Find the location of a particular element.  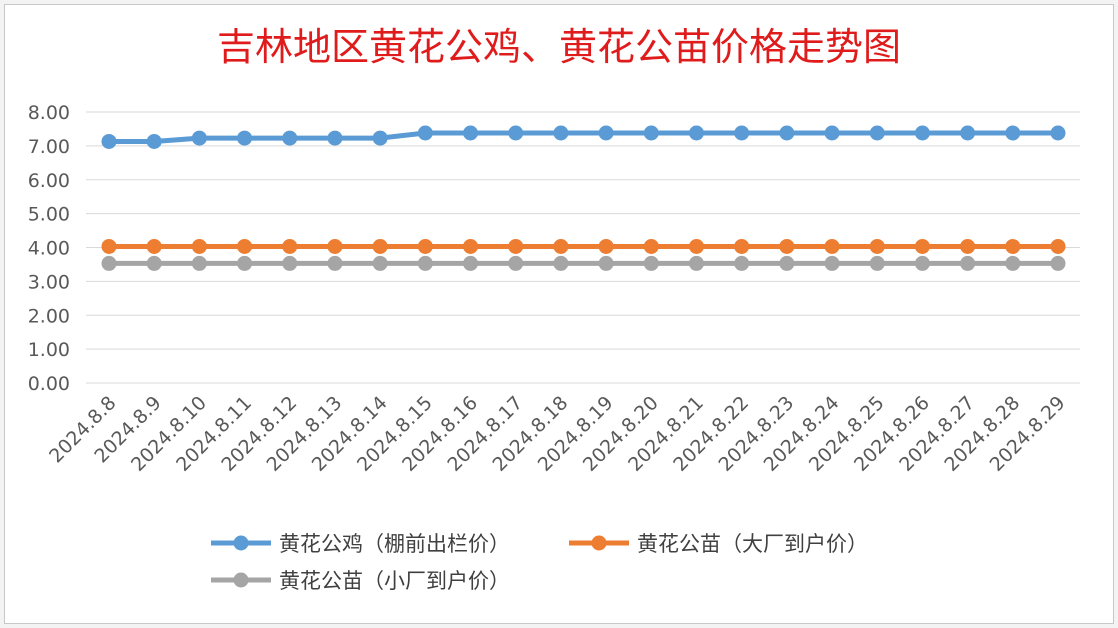

series-line is located at coordinates (583, 137).